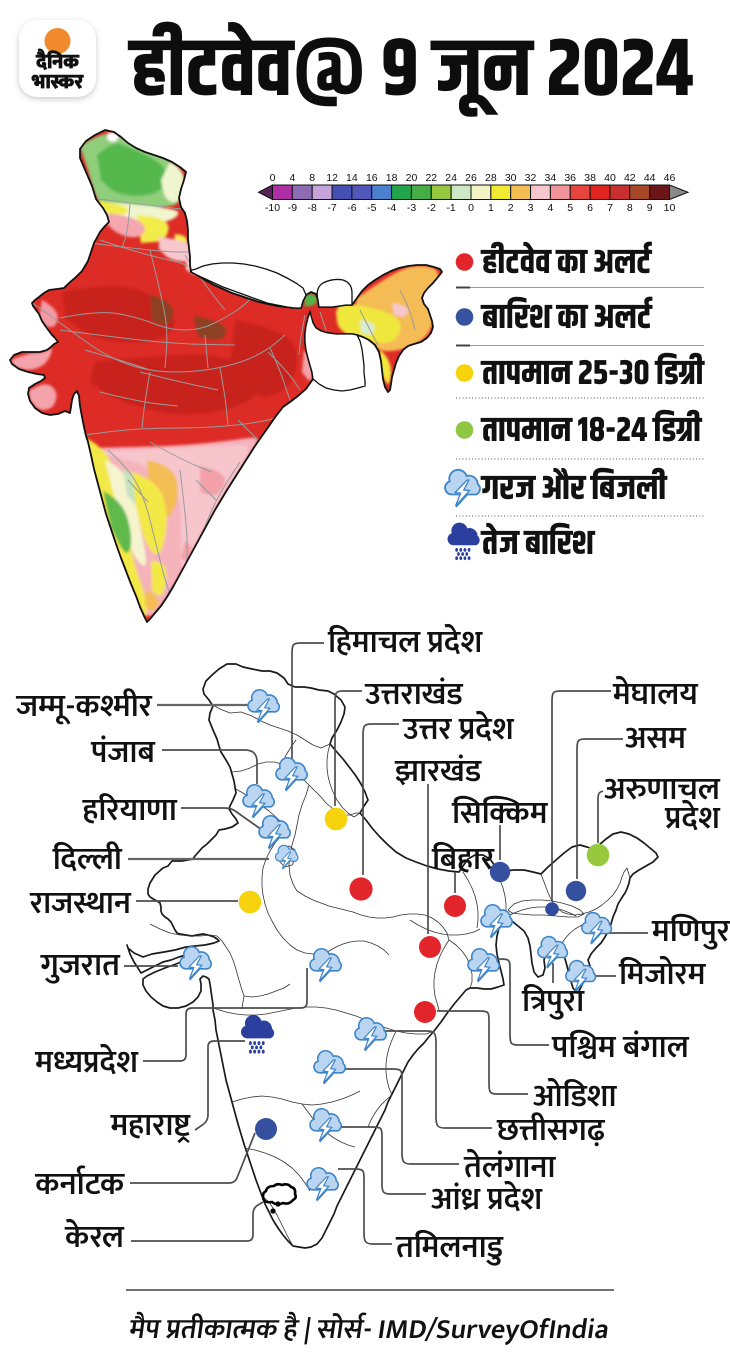 The height and width of the screenshot is (1365, 730). Describe the element at coordinates (531, 208) in the screenshot. I see `svg-text: 3` at that location.